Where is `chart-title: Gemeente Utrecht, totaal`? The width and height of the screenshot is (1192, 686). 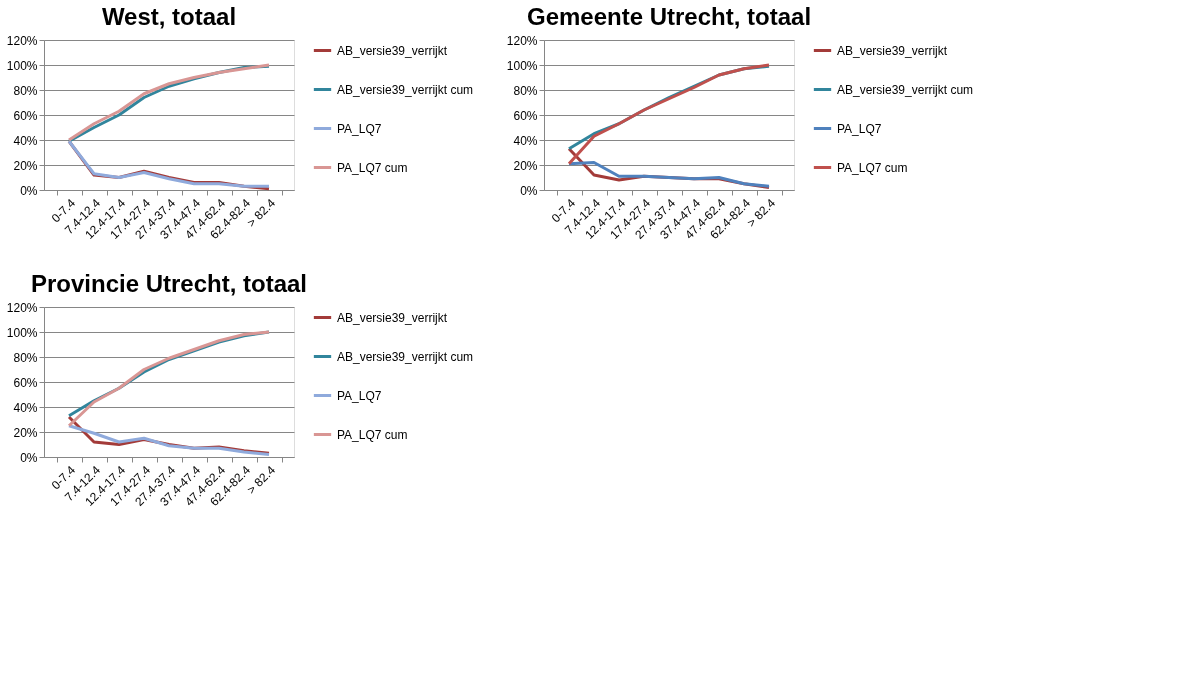 chart-title: Gemeente Utrecht, totaal is located at coordinates (669, 16).